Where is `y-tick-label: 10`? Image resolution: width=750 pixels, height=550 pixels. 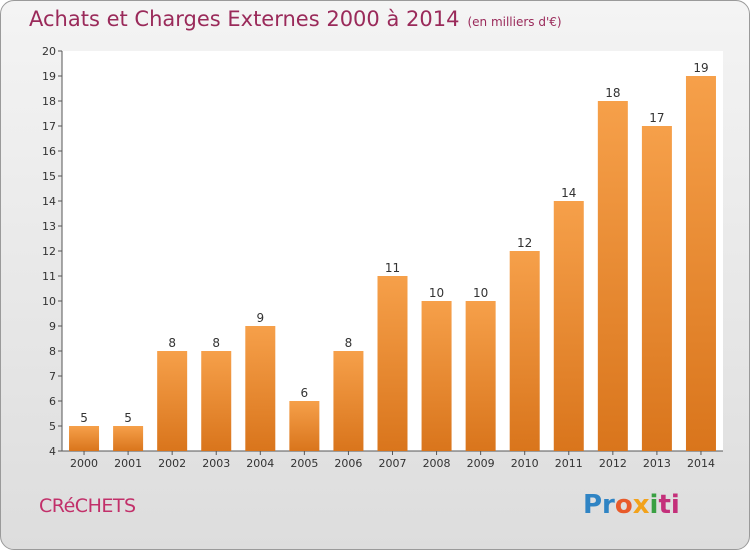
y-tick-label: 10 is located at coordinates (49, 301).